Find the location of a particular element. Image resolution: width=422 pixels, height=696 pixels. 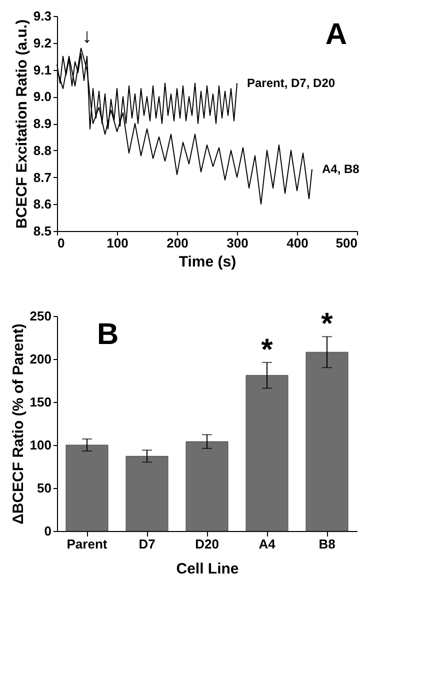

x-tick-label: A4 is located at coordinates (267, 544).